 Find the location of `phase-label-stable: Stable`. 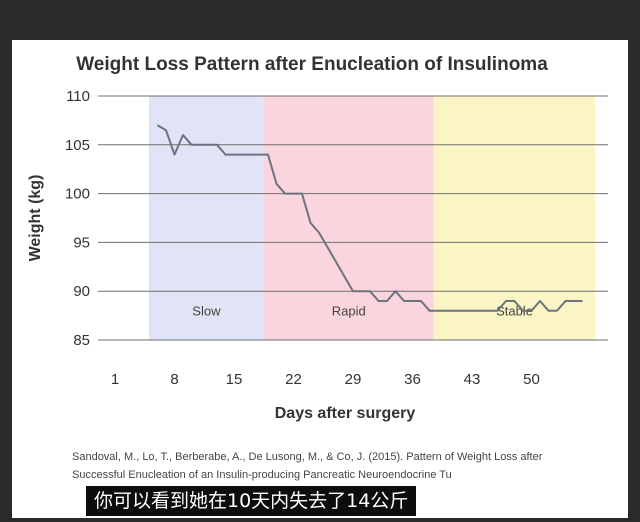

phase-label-stable: Stable is located at coordinates (514, 311).